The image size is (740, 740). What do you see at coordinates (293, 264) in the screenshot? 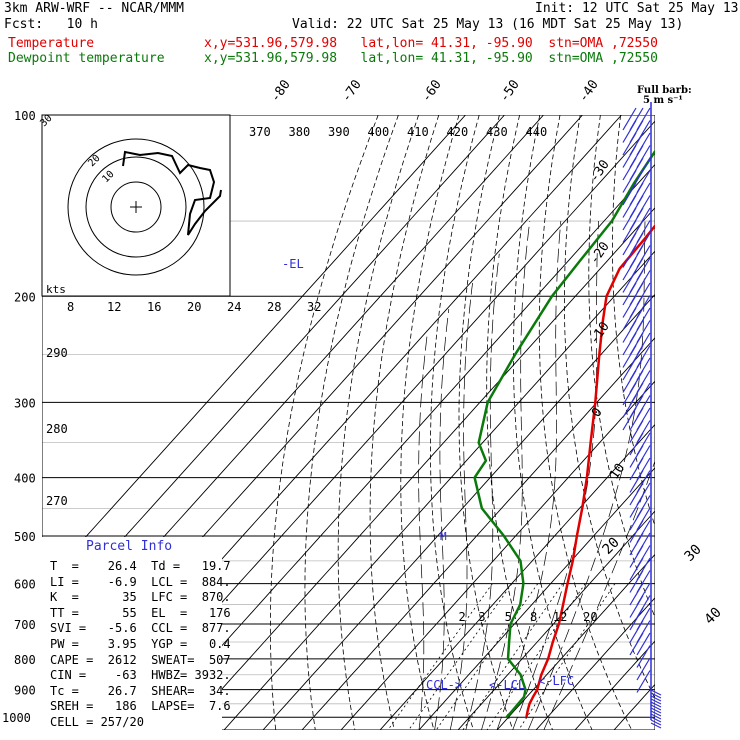
I see `el-annotation: -EL` at bounding box center [293, 264].